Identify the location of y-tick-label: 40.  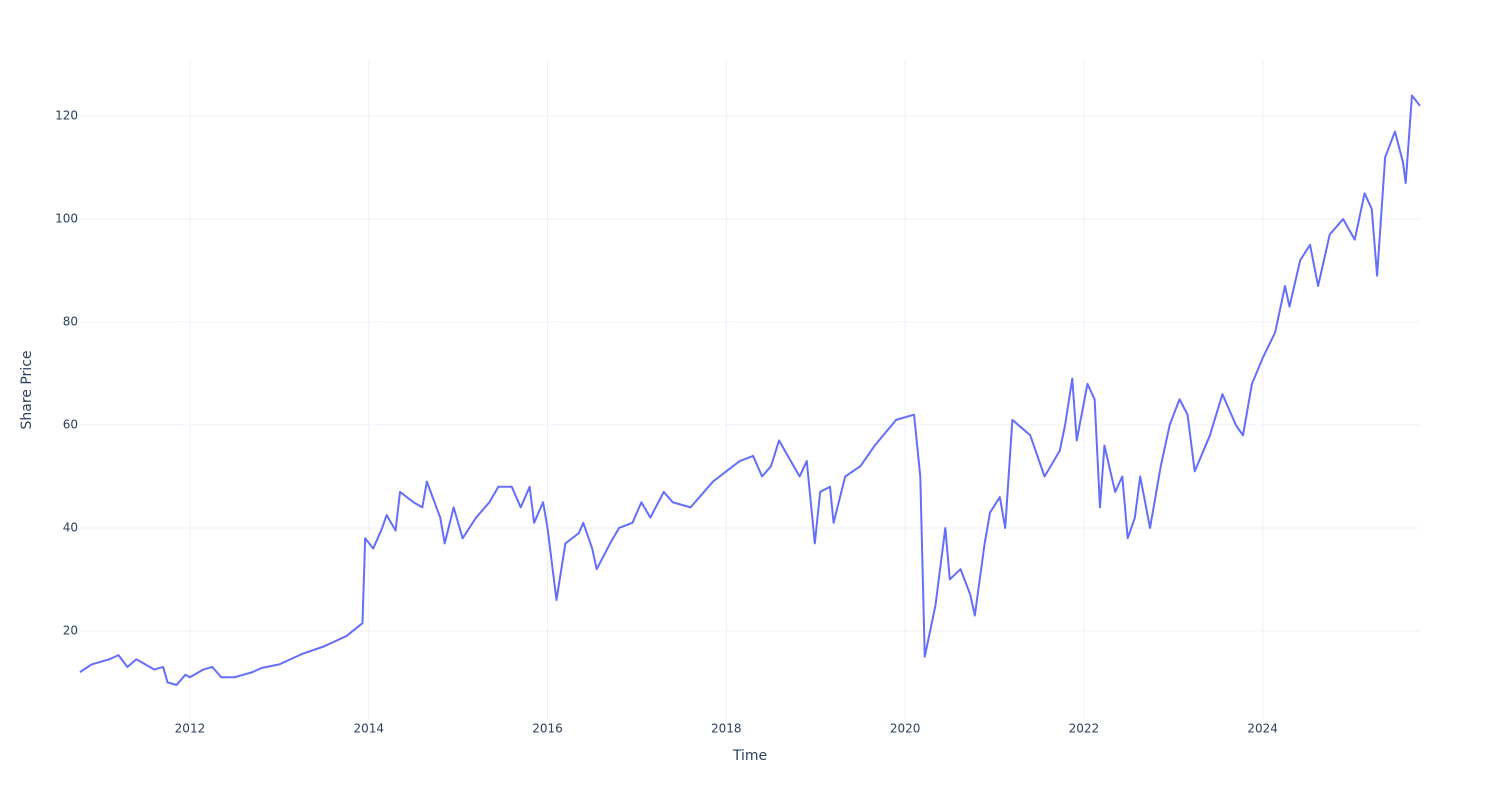
(70, 527).